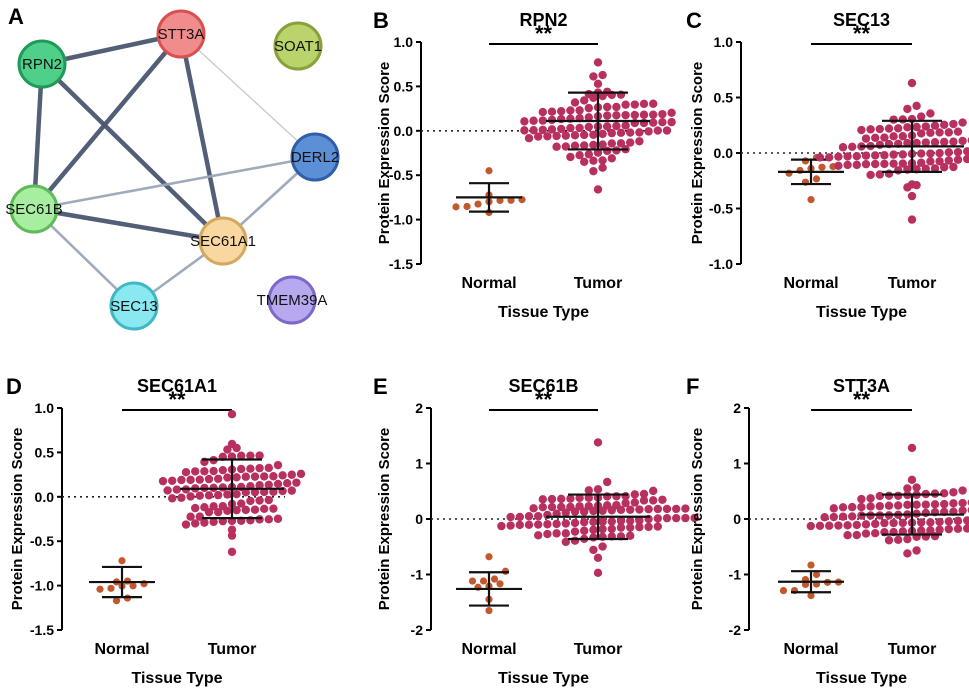 Image resolution: width=969 pixels, height=690 pixels. I want to click on node-sec61b: SEC61B, so click(34, 209).